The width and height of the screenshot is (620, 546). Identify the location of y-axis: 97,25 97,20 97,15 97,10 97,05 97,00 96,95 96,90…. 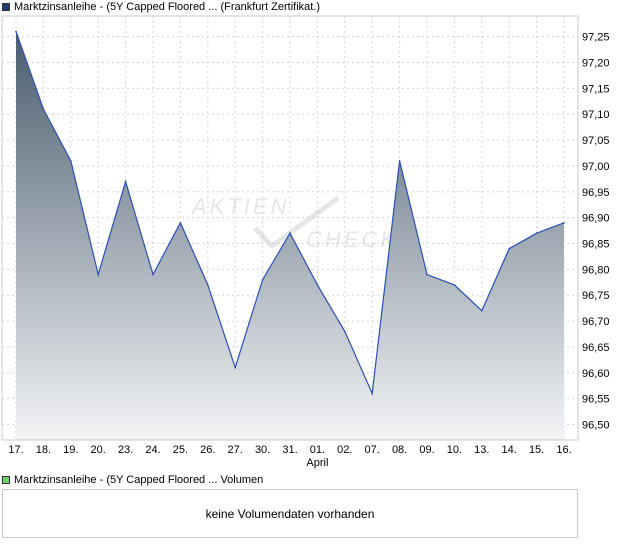
(596, 232).